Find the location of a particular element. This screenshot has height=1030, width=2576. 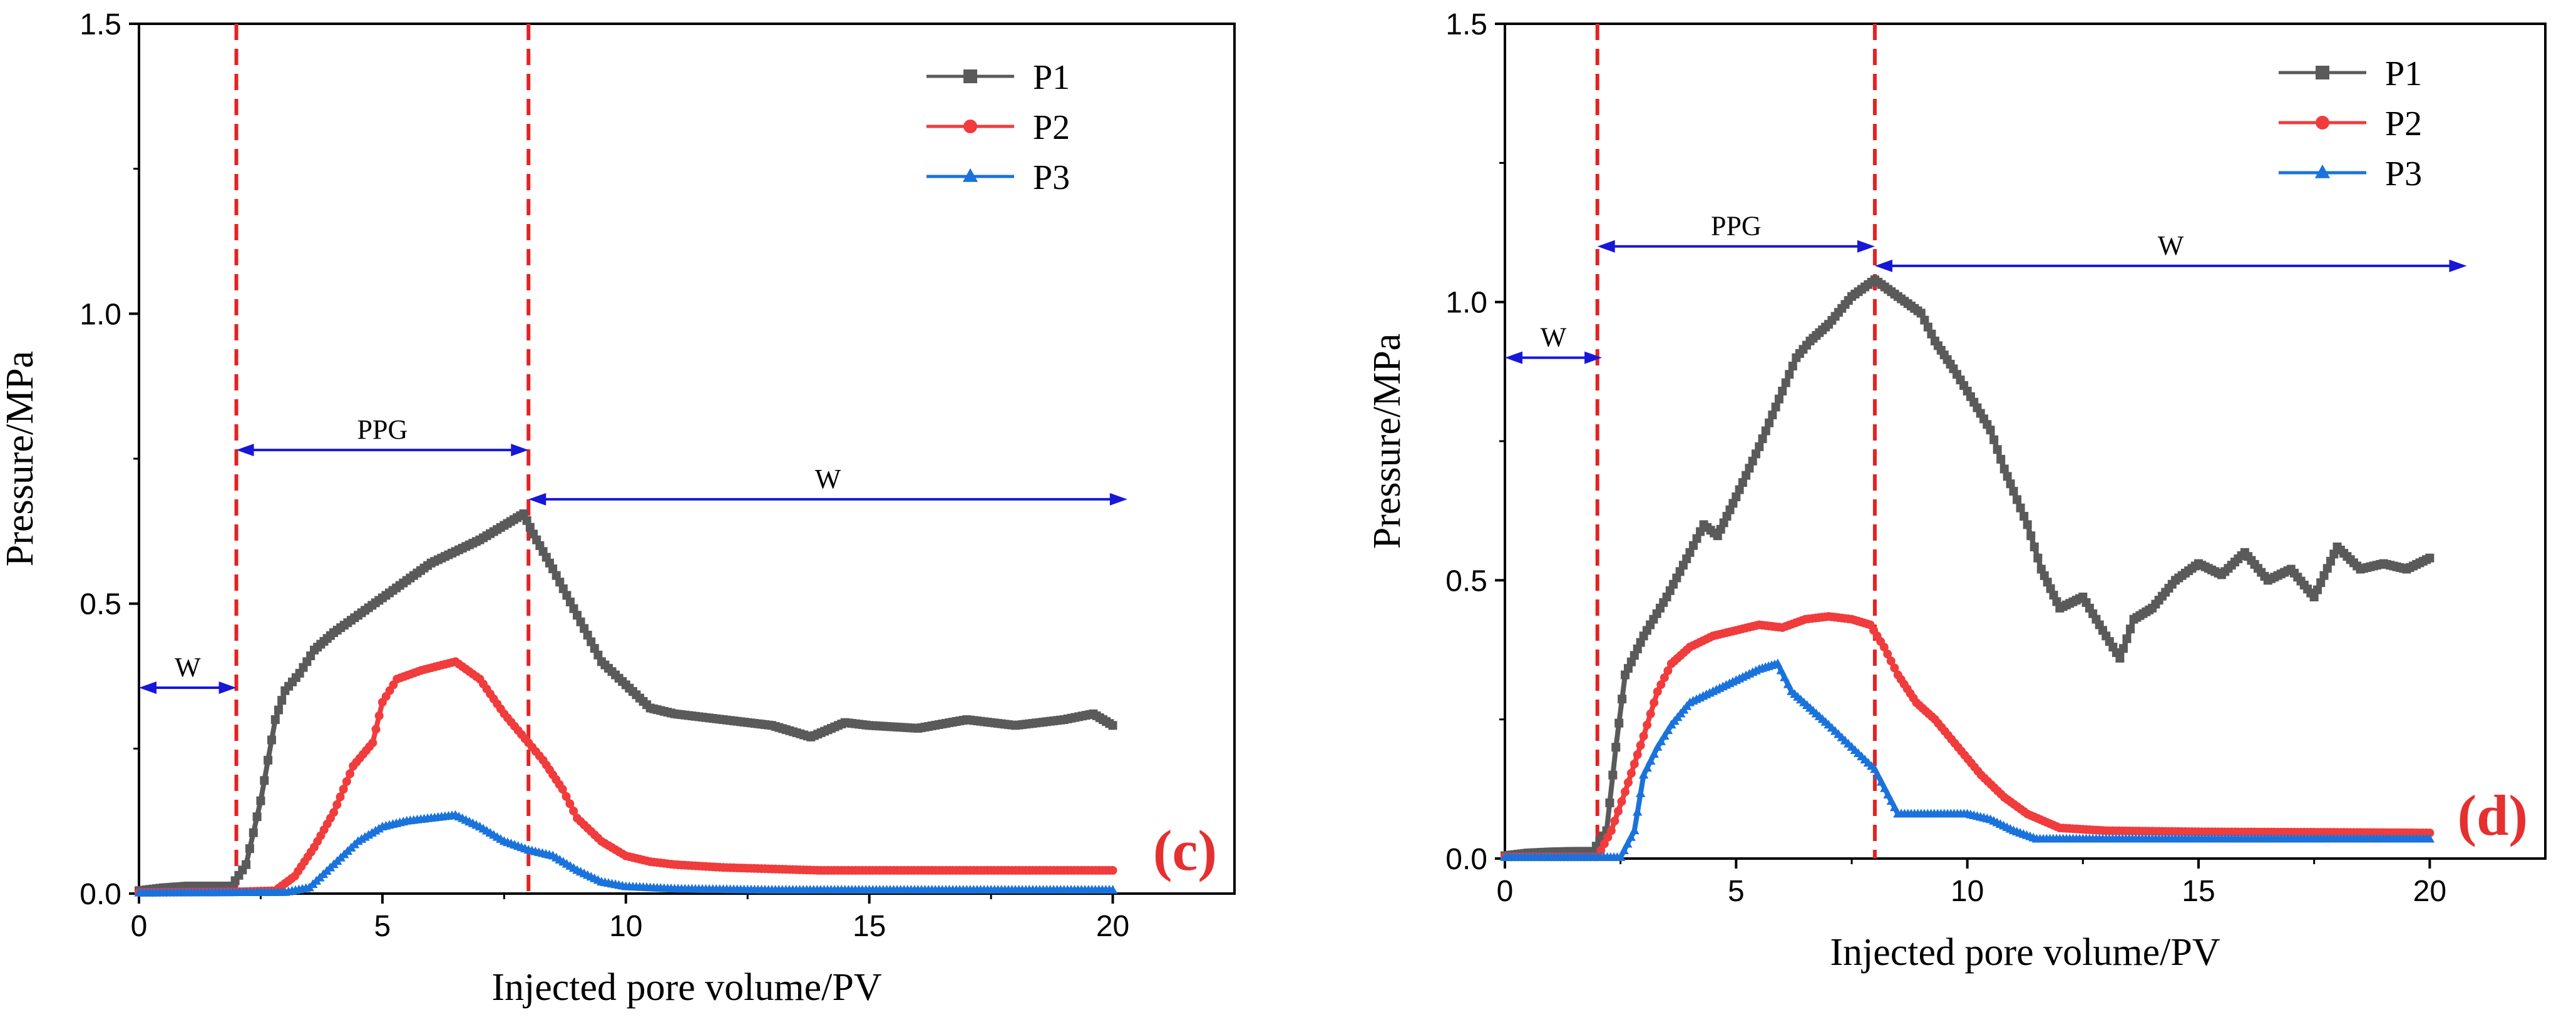

x-tick-label: 0 is located at coordinates (139, 926).